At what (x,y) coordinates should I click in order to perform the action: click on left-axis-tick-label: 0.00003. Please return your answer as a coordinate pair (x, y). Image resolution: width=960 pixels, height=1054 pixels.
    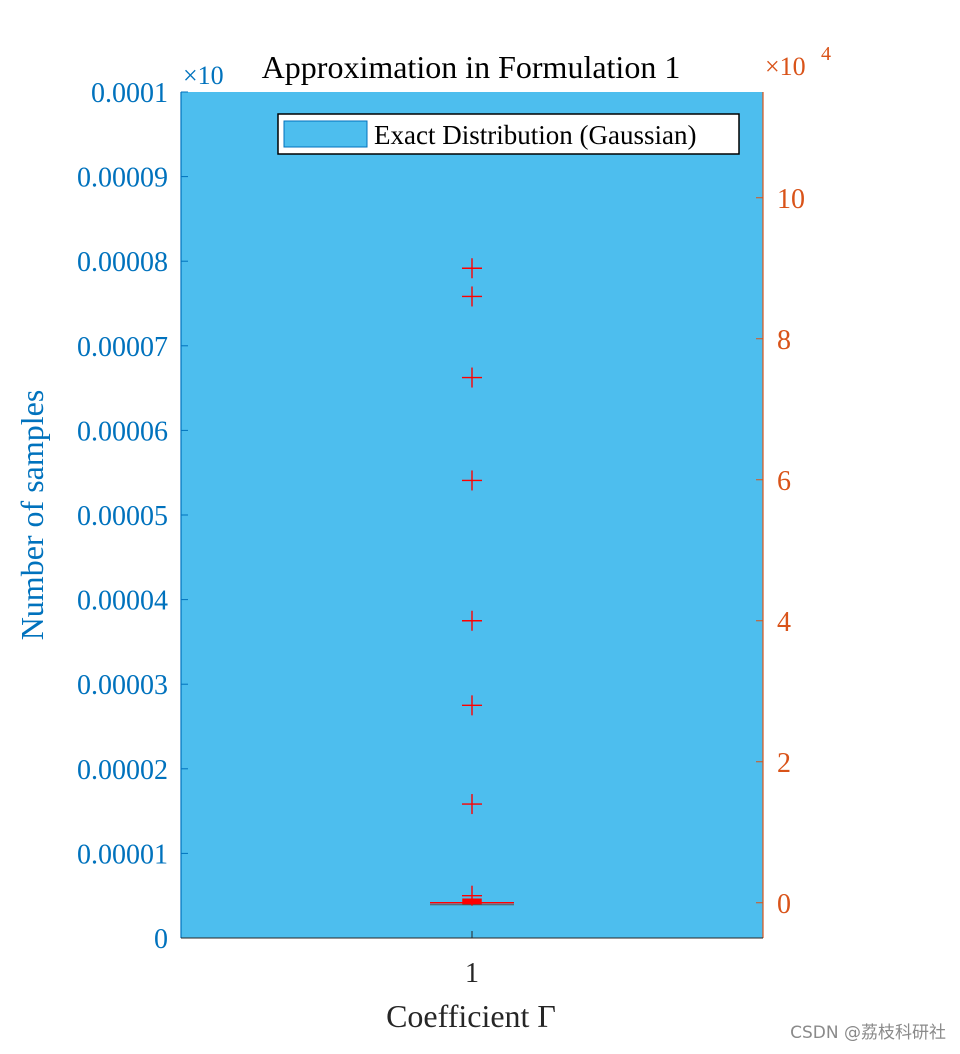
    Looking at the image, I should click on (122, 685).